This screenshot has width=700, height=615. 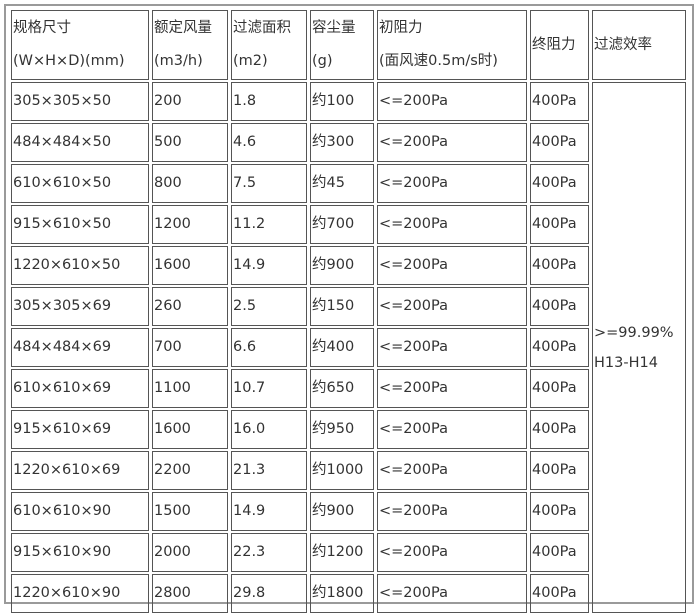 What do you see at coordinates (80, 142) in the screenshot?
I see `table-cell: 484×484×50` at bounding box center [80, 142].